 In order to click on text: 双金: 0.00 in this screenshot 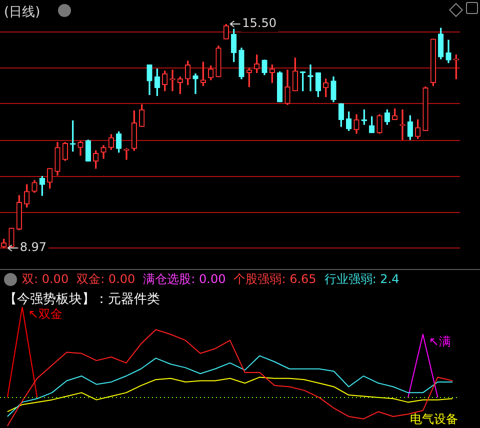, I will do `click(106, 279)`.